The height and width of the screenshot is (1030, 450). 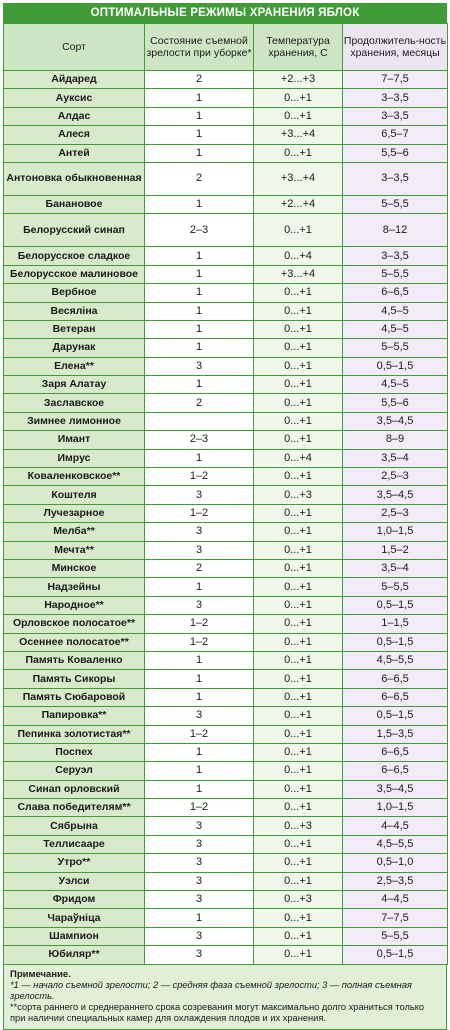 I want to click on table-row: Айдаред 2 +2...+3 7–7,5, so click(x=225, y=79).